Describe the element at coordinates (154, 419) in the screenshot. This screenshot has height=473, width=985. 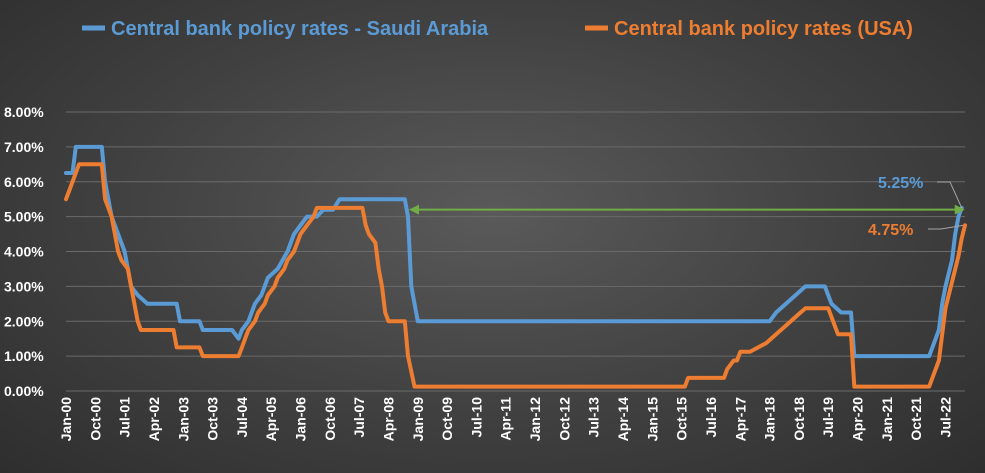
I see `x-tick-label: Apr-02` at that location.